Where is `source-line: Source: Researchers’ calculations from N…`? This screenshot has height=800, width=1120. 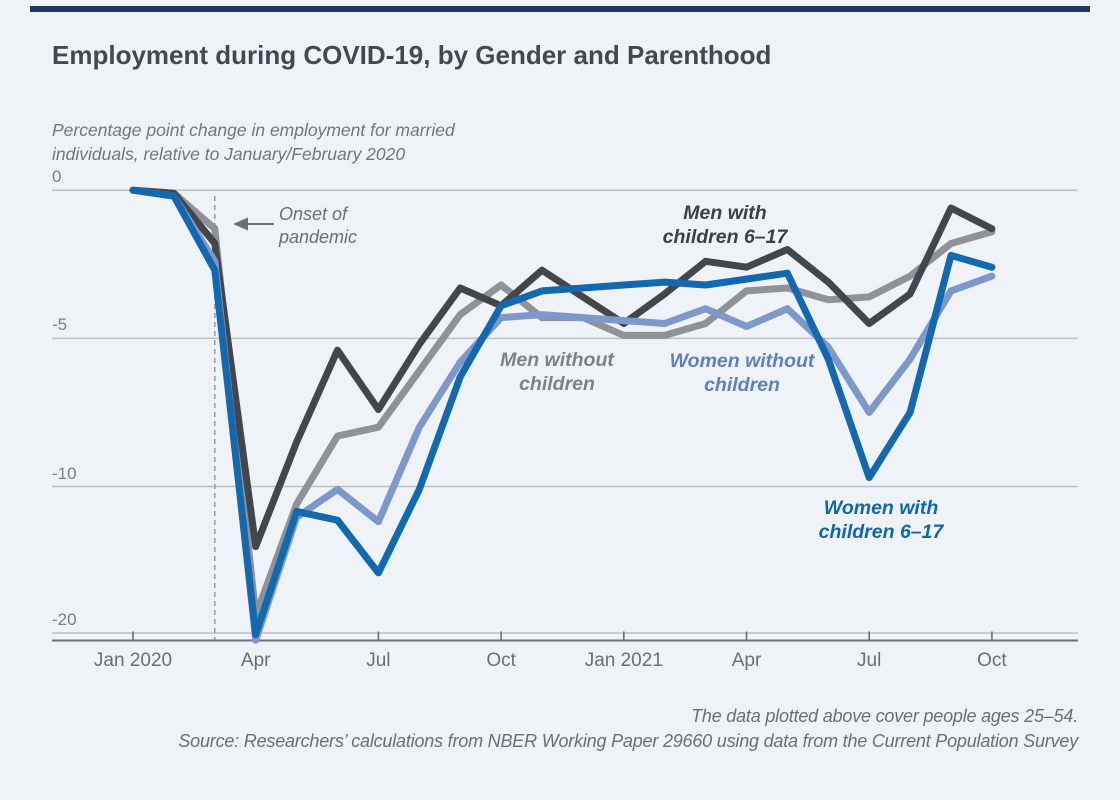 source-line: Source: Researchers’ calculations from N… is located at coordinates (628, 741).